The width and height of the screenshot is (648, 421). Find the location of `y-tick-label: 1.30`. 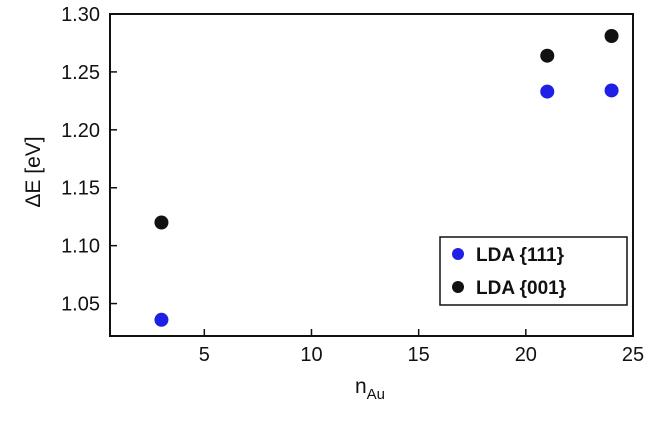

y-tick-label: 1.30 is located at coordinates (80, 15).